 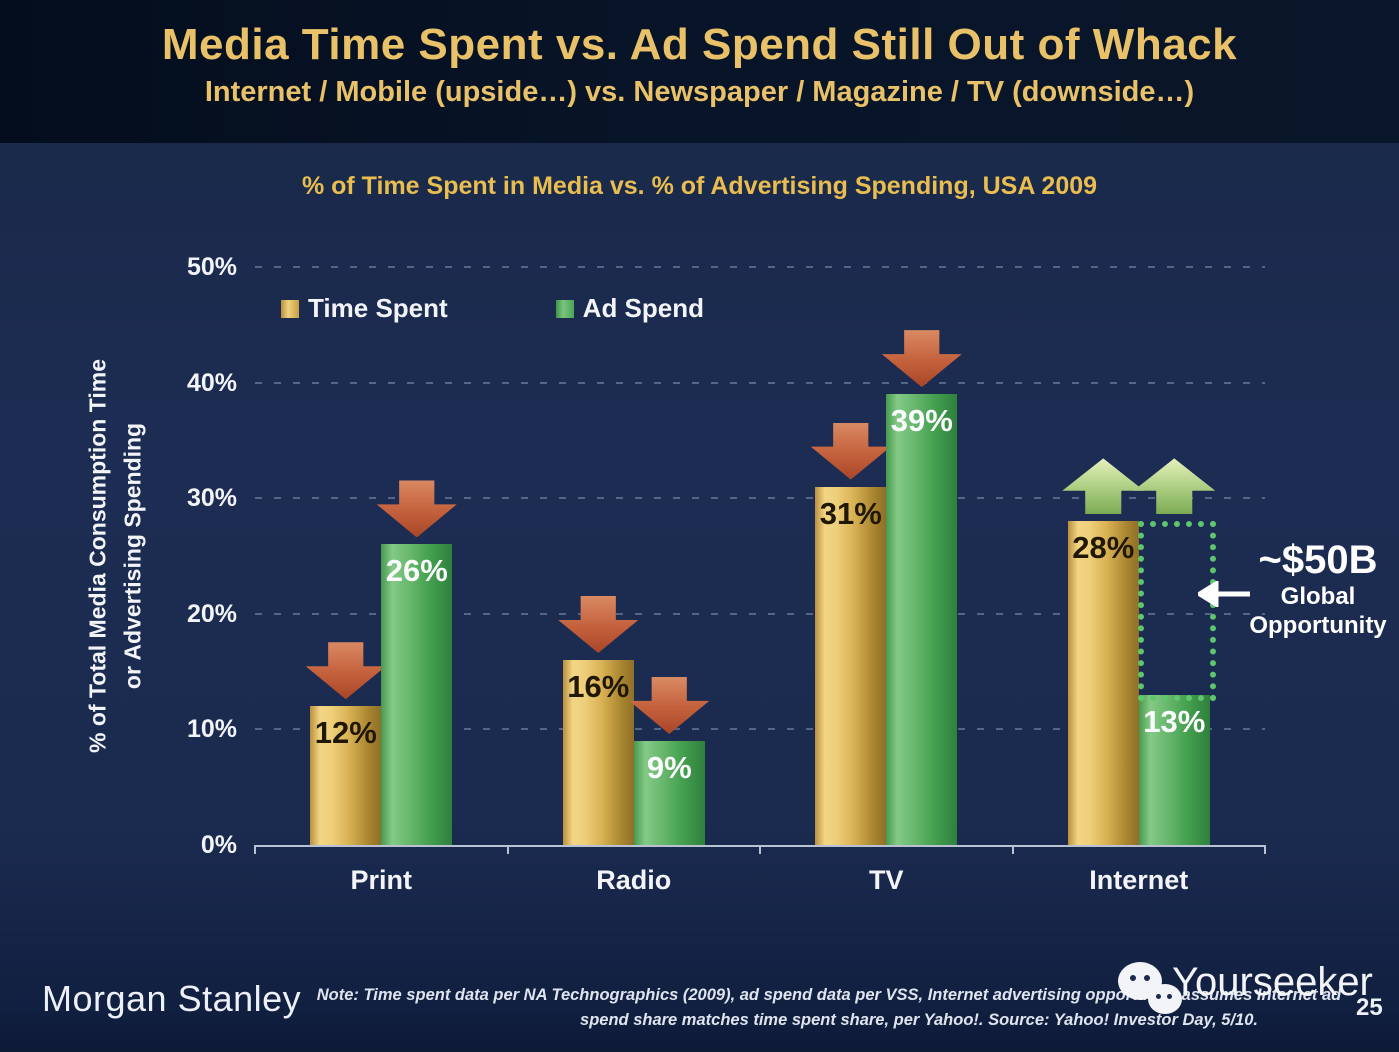 What do you see at coordinates (1174, 769) in the screenshot?
I see `bar-internet-ad-spend: 13%` at bounding box center [1174, 769].